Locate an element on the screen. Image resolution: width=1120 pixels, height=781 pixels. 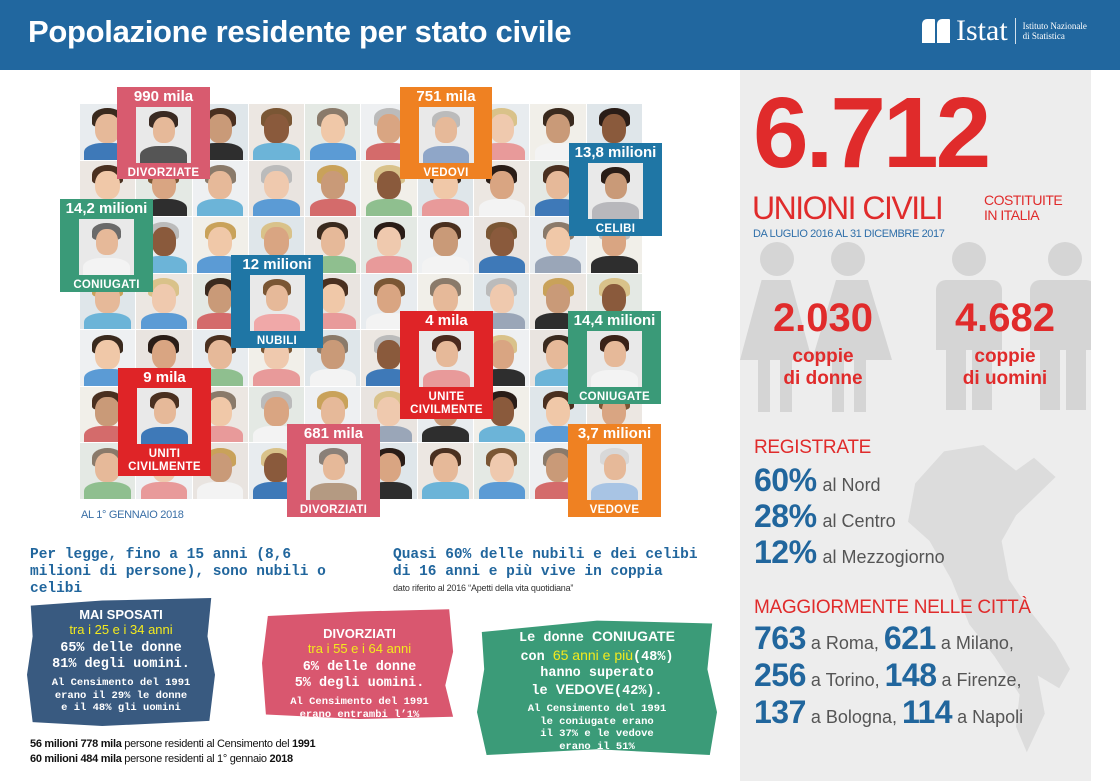
stat-label: DIVORZIATE is located at coordinates (163, 173).